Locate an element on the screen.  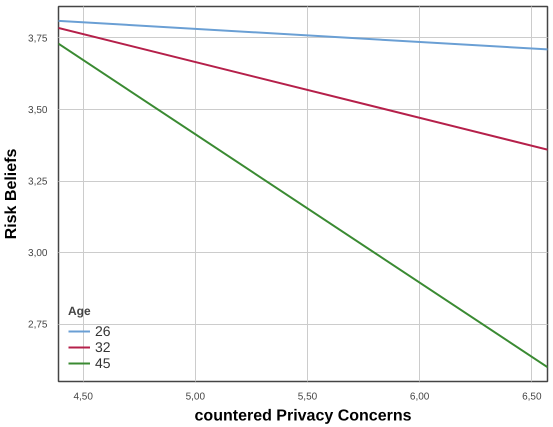
y-axis-title: Risk Beliefs is located at coordinates (11, 194).